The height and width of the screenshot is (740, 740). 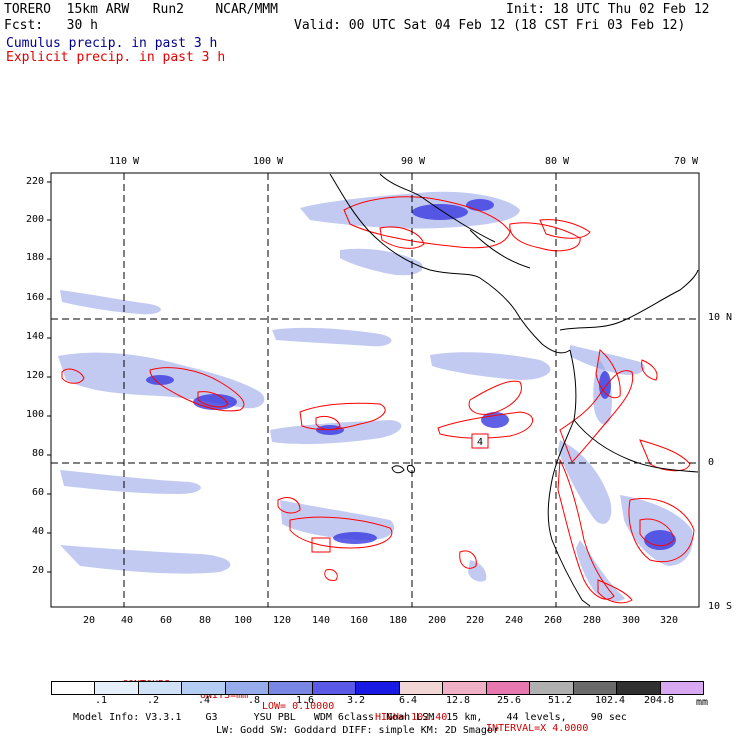 I want to click on colorbar-label: 51.2, so click(x=560, y=700).